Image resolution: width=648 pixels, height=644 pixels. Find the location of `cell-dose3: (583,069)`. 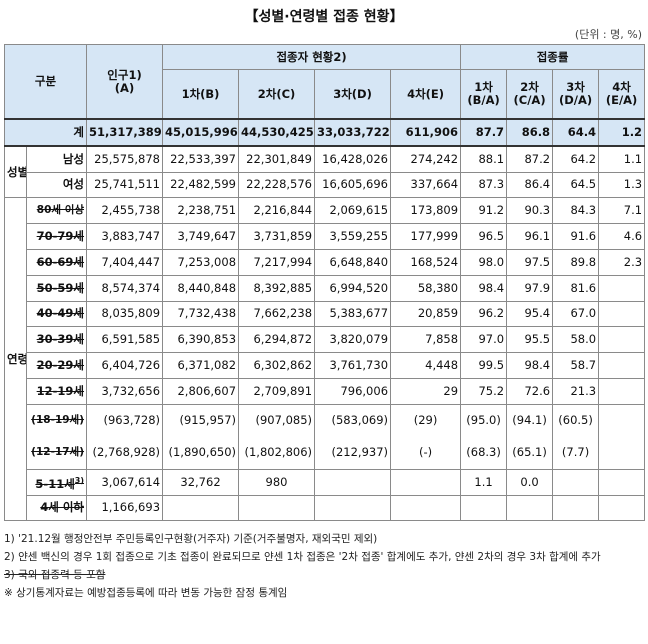

cell-dose3: (583,069) is located at coordinates (353, 420).